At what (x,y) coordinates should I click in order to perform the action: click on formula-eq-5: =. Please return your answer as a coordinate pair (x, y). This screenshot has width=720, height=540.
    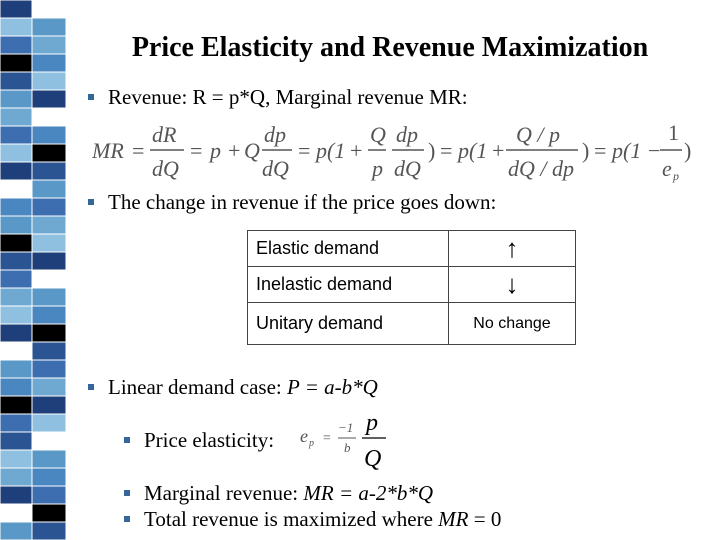
    Looking at the image, I should click on (600, 150).